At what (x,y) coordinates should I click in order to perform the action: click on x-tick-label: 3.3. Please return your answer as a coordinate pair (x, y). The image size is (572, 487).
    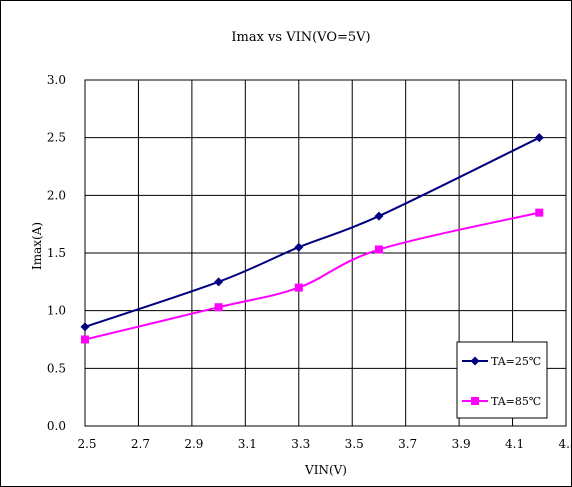
    Looking at the image, I should click on (300, 444).